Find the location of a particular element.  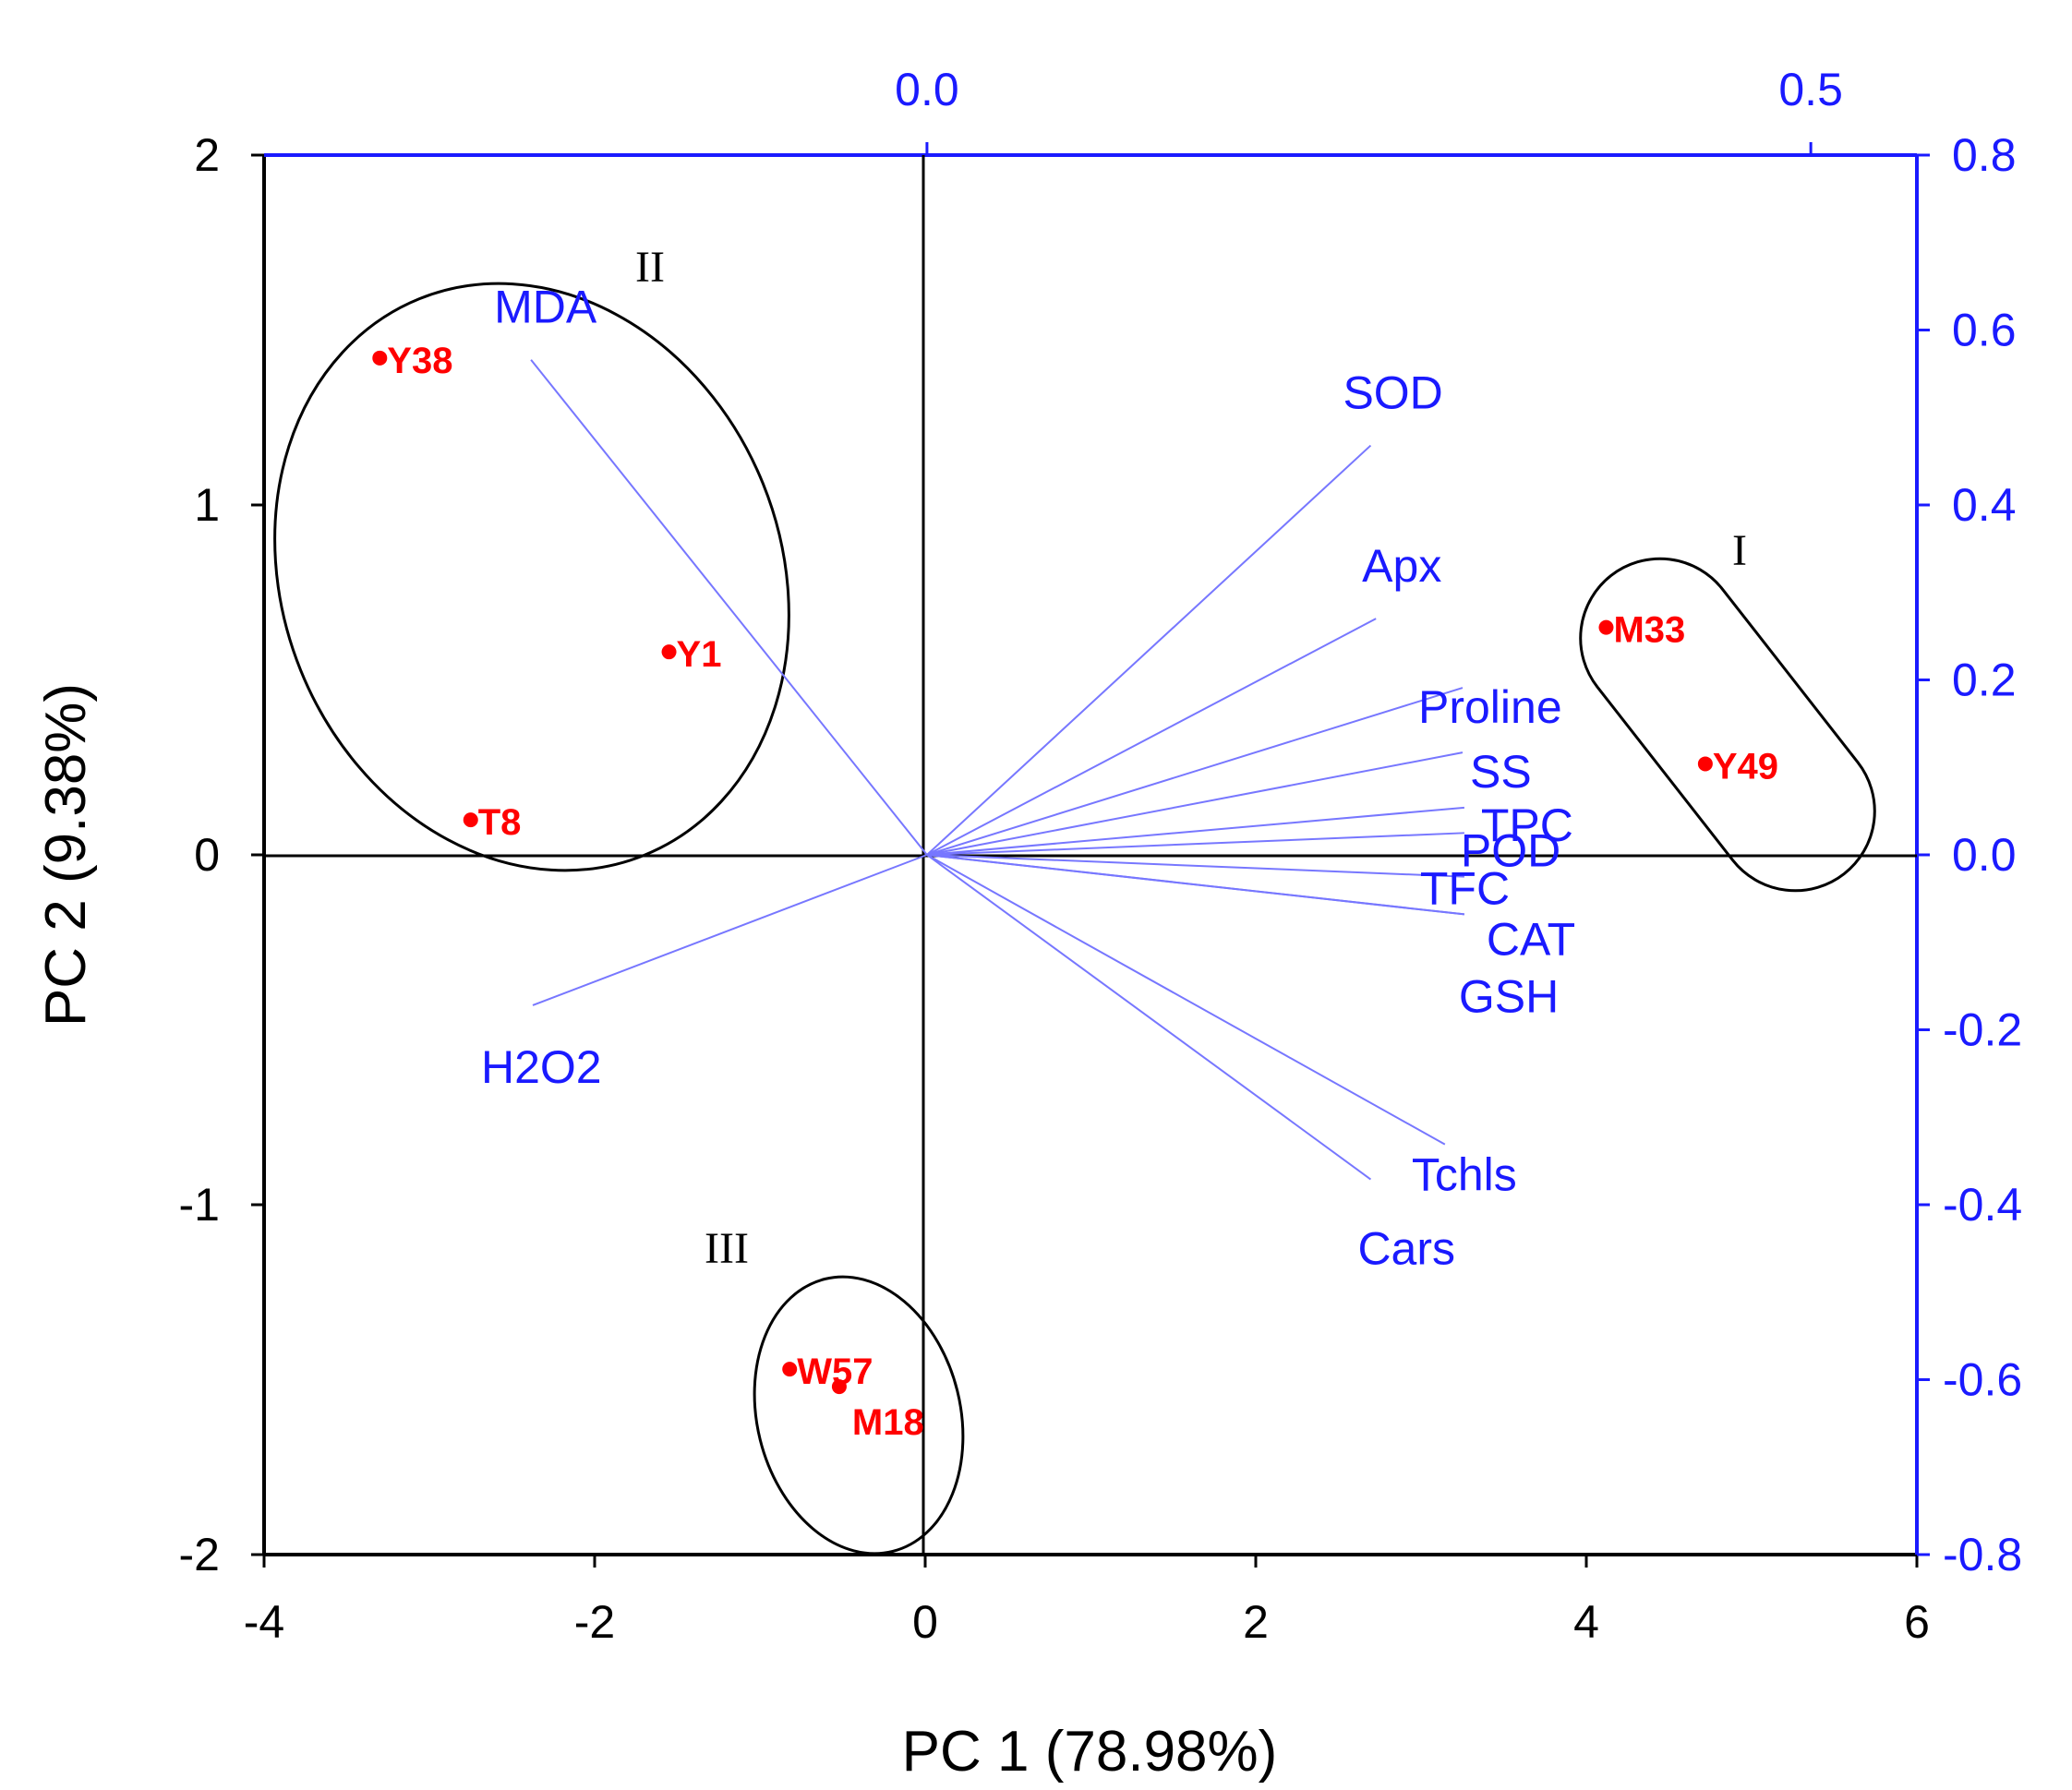

loading-label-proline: Proline is located at coordinates (1490, 707).